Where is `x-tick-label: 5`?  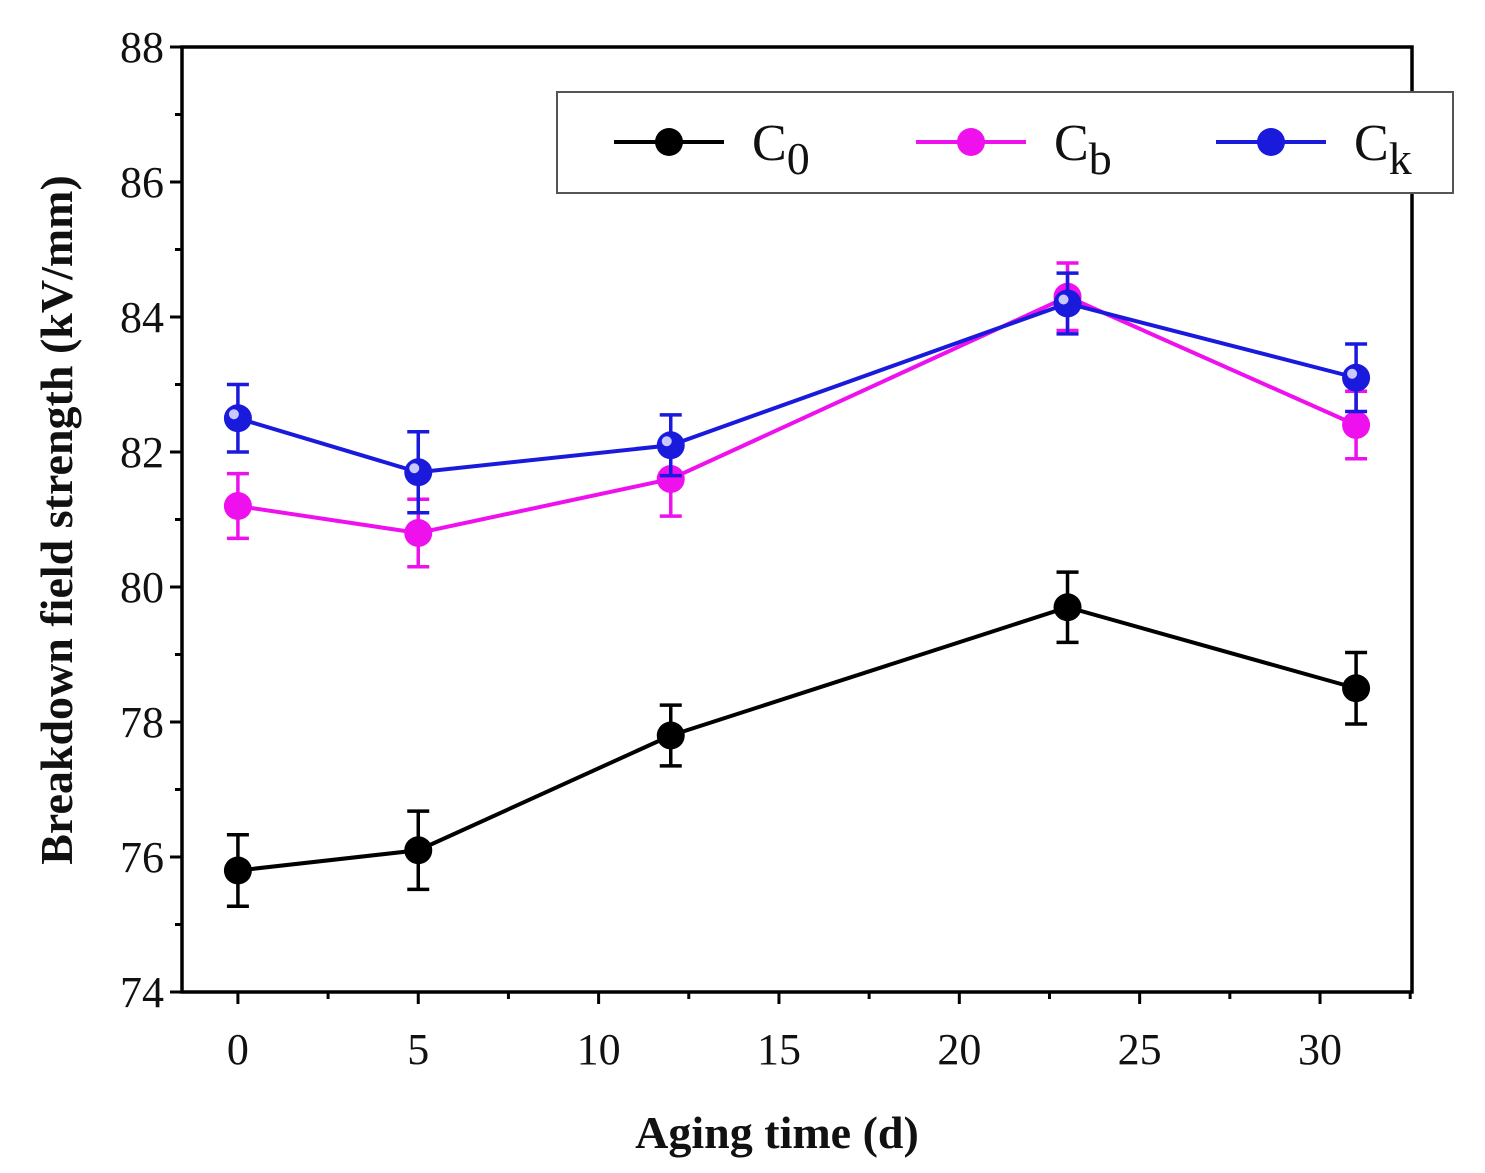 x-tick-label: 5 is located at coordinates (418, 1049).